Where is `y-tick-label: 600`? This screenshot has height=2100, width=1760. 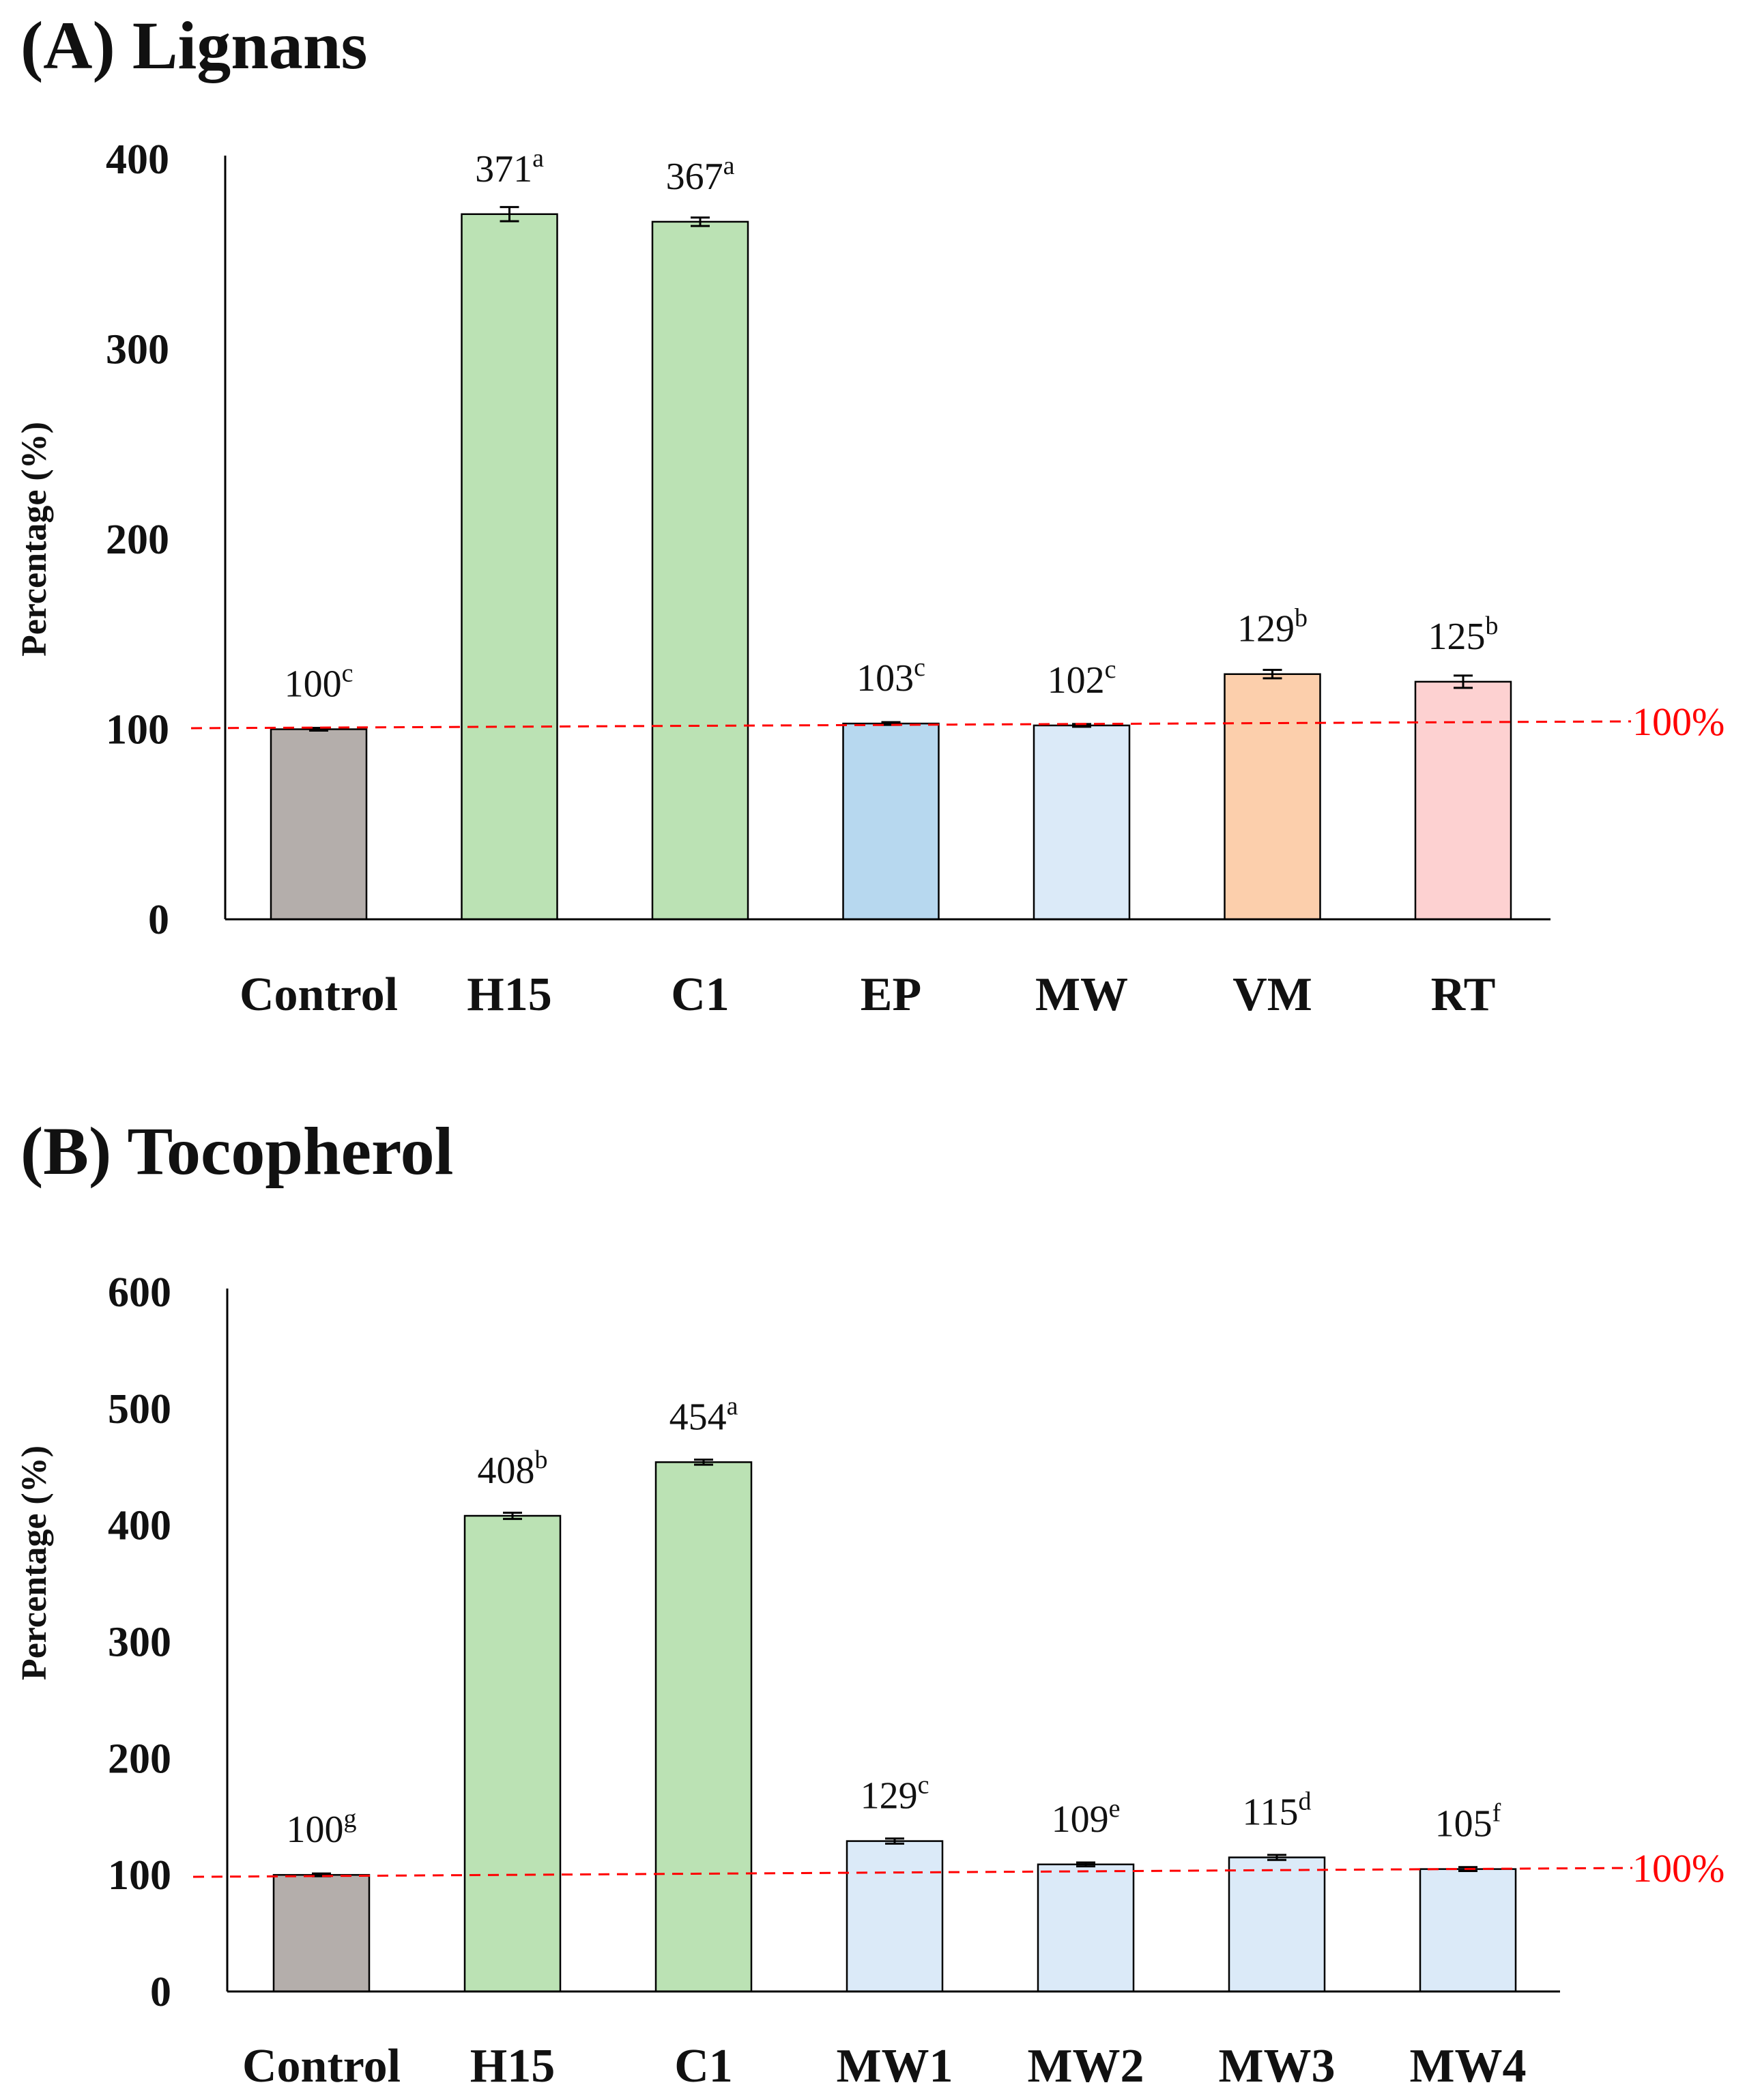
y-tick-label: 600 is located at coordinates (139, 1292).